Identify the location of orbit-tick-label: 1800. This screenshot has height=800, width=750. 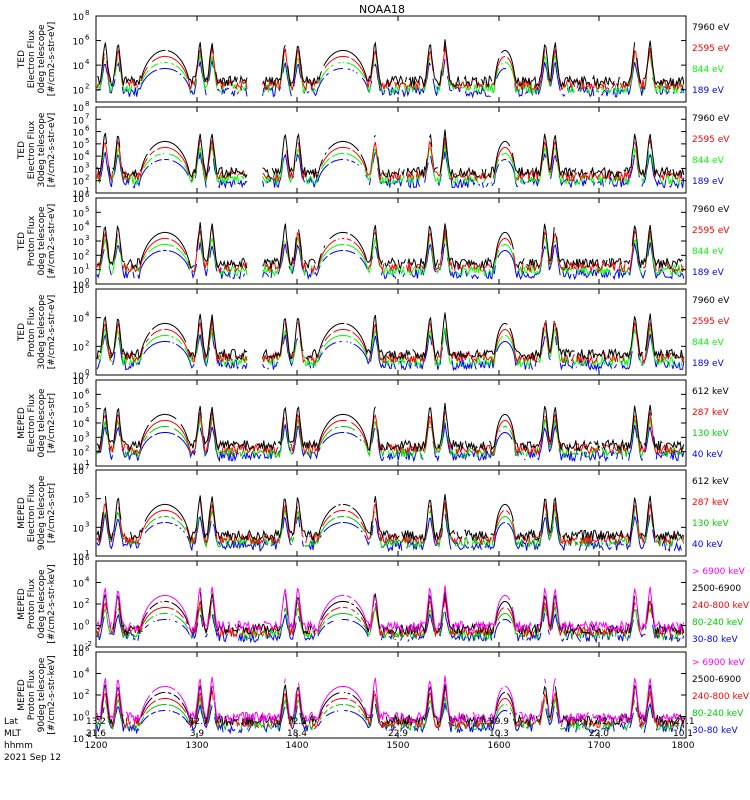
(683, 746).